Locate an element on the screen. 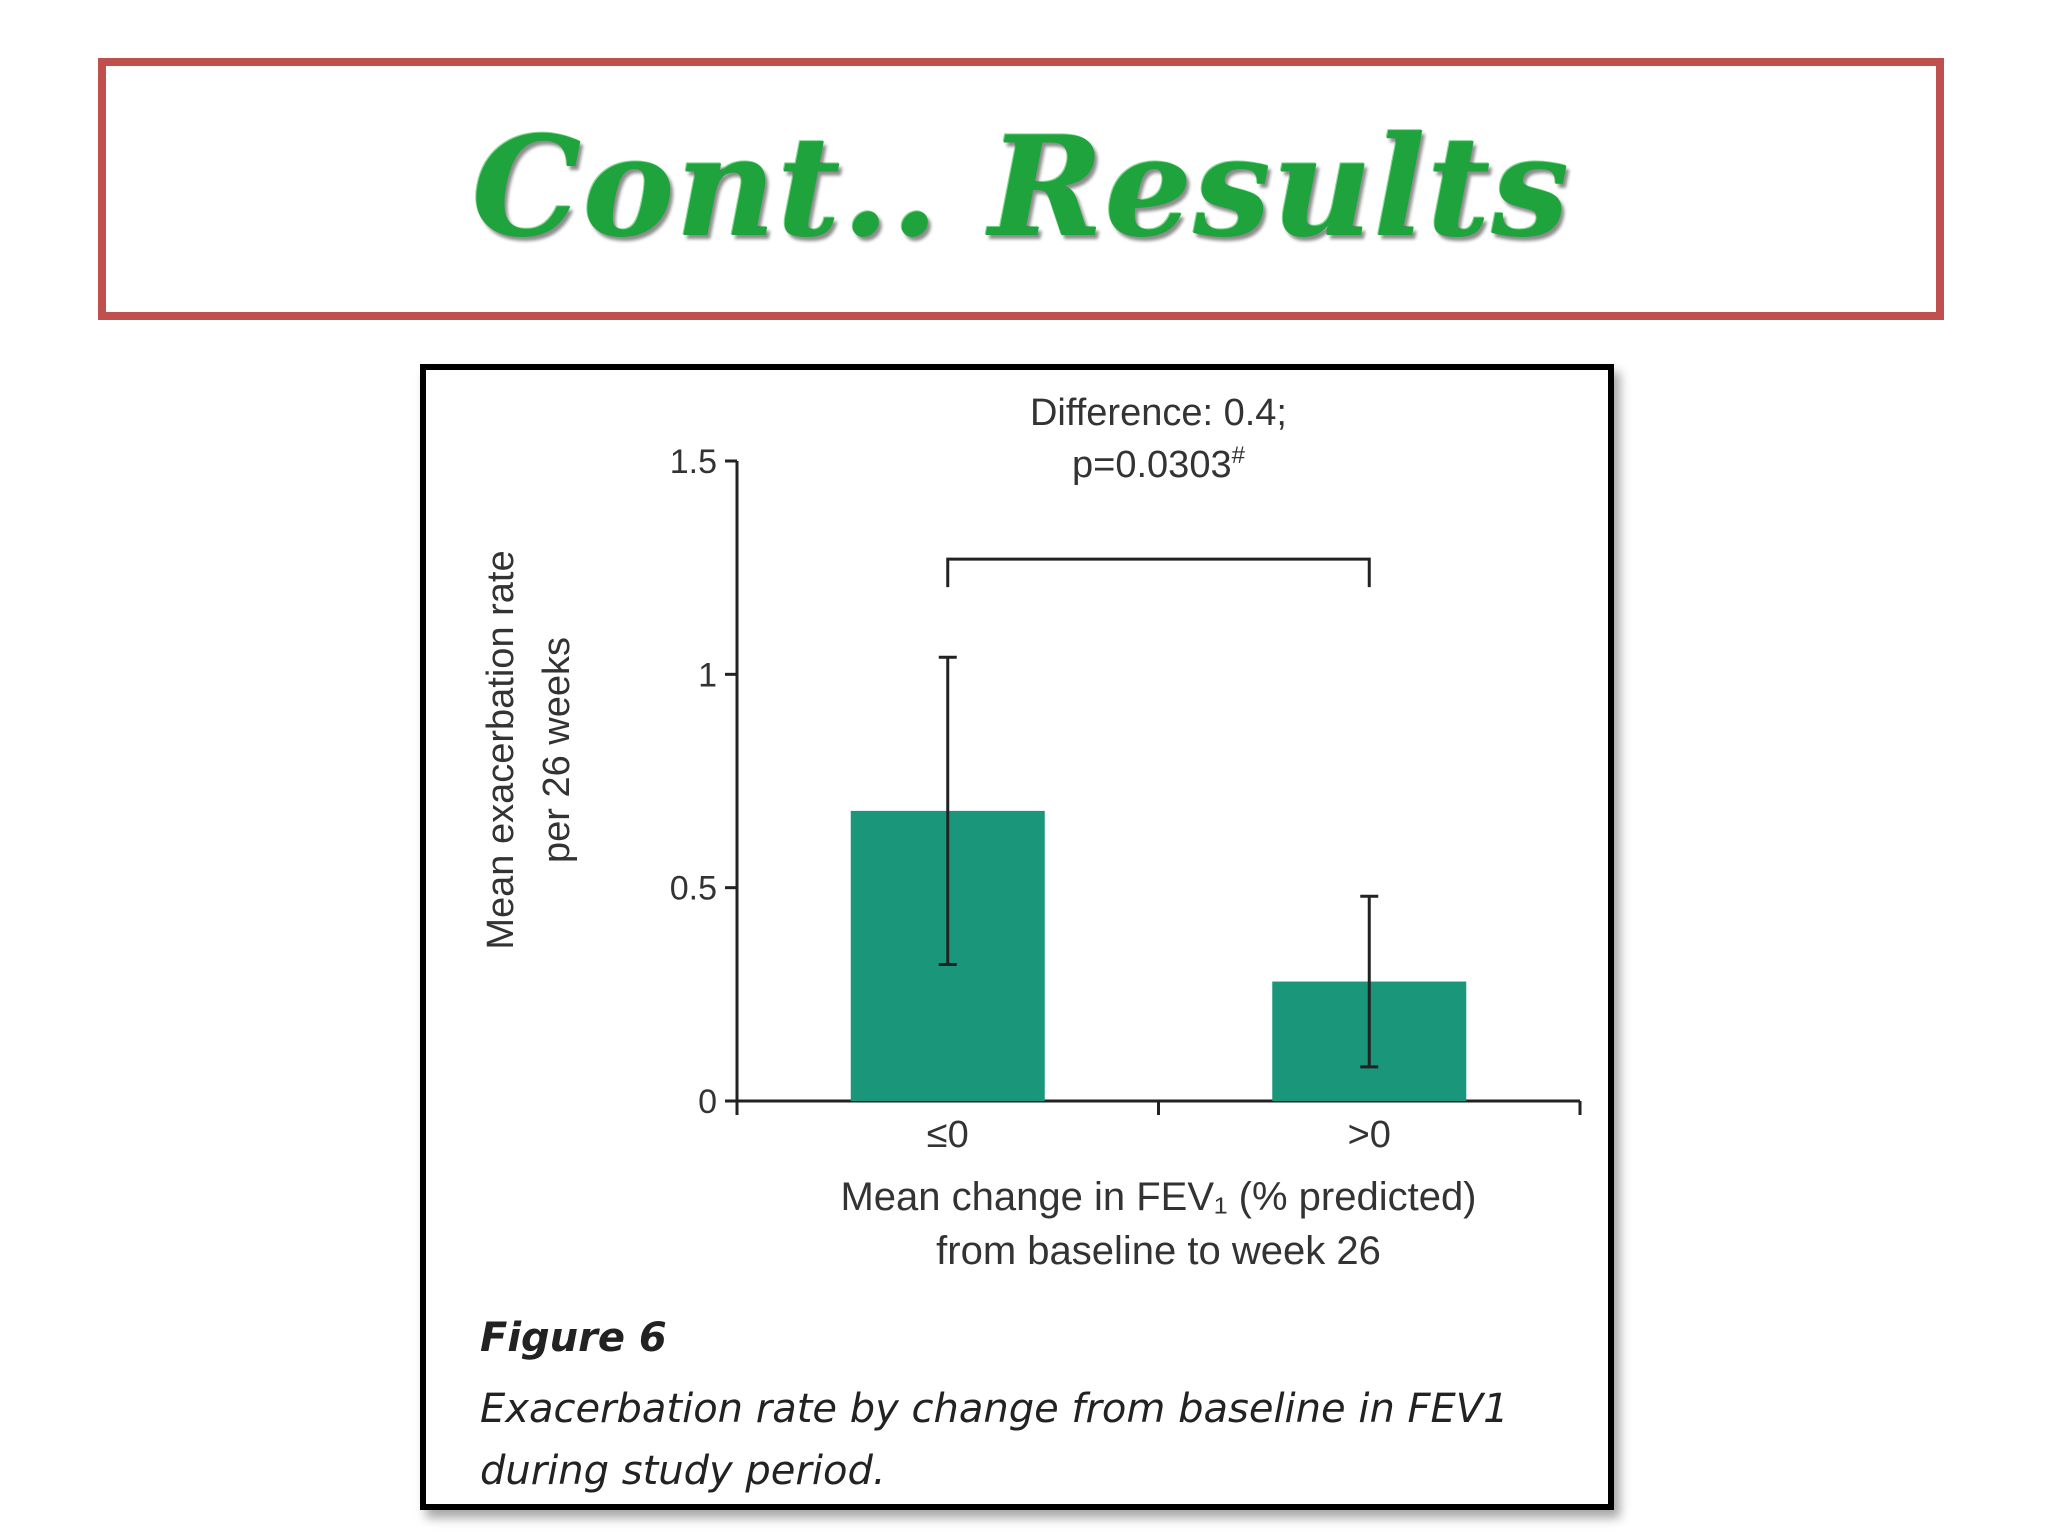 This screenshot has width=2048, height=1536. x-axis-title-line2: from baseline to week 26 is located at coordinates (1158, 1251).